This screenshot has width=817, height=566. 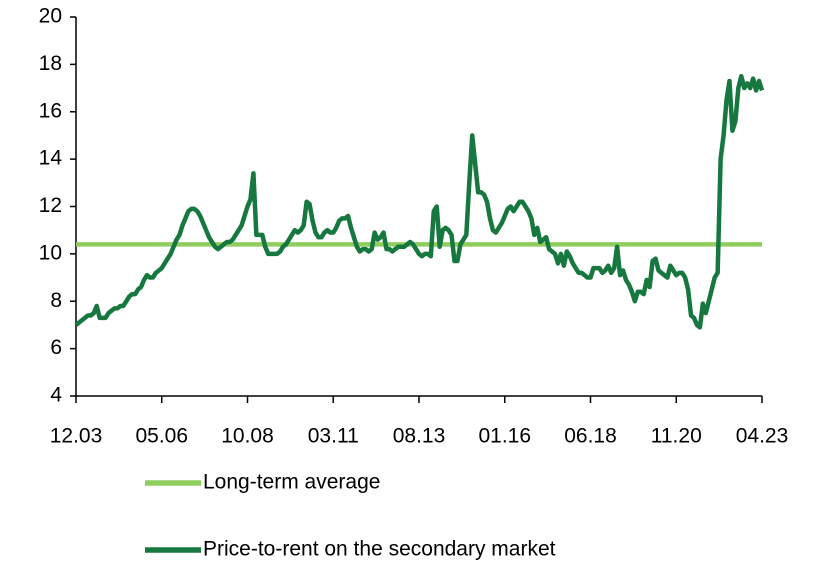 What do you see at coordinates (161, 436) in the screenshot?
I see `x-tick-label: 05.06` at bounding box center [161, 436].